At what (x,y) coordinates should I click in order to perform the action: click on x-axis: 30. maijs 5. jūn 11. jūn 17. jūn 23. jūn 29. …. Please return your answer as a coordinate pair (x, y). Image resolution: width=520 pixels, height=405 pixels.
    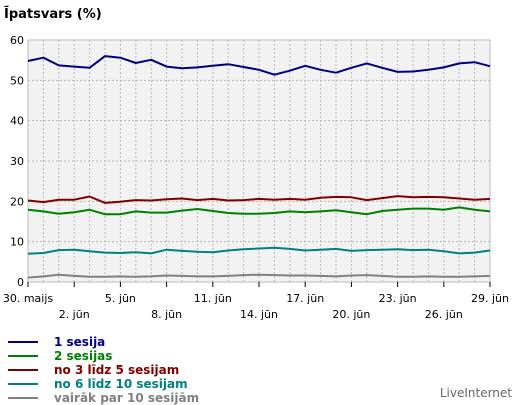
    Looking at the image, I should click on (256, 301).